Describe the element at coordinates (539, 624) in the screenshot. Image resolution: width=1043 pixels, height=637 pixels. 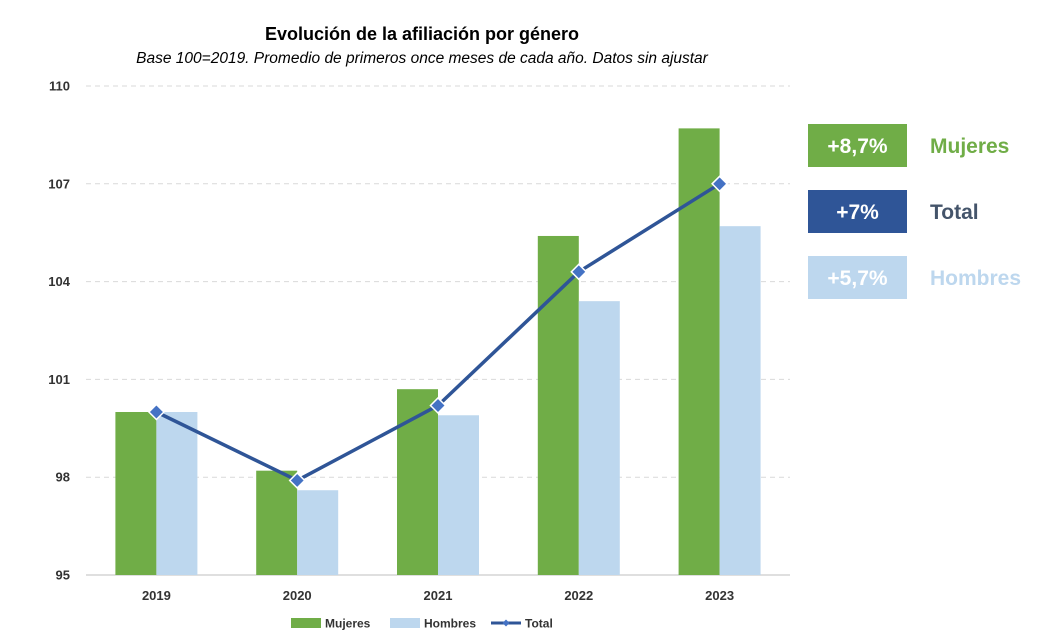
I see `legend-label-total: Total` at that location.